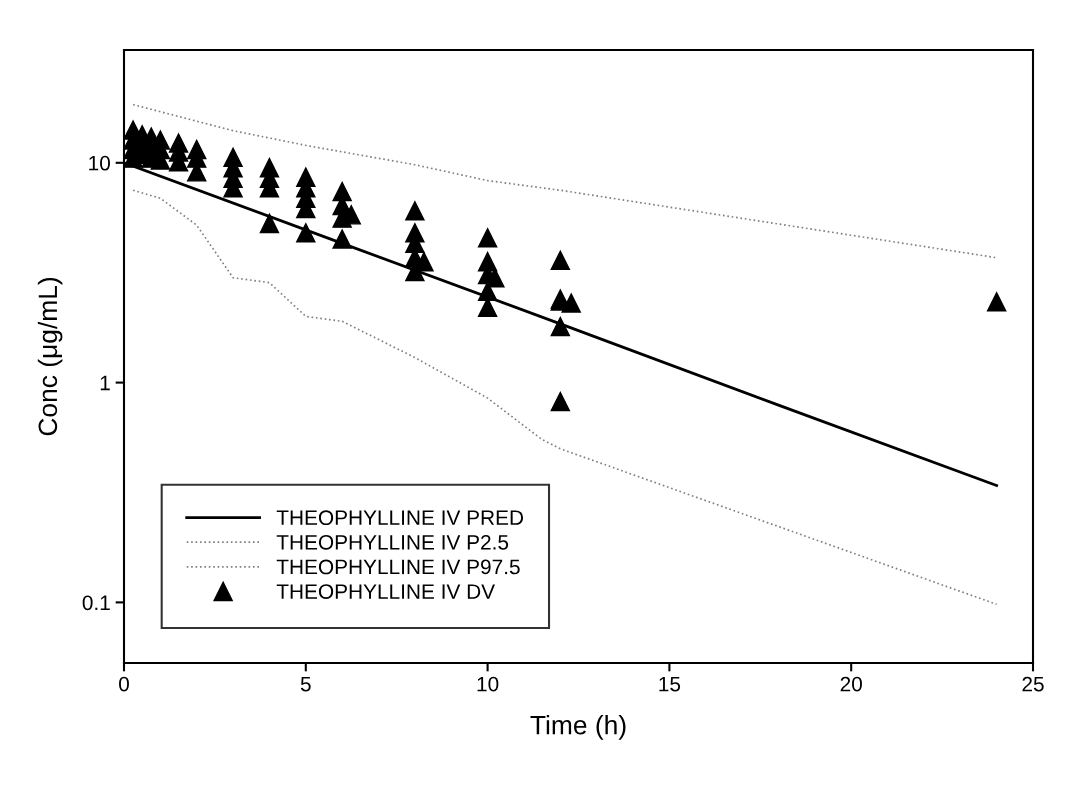 This screenshot has height=787, width=1065. Describe the element at coordinates (305, 684) in the screenshot. I see `x-tick-label: 5` at that location.